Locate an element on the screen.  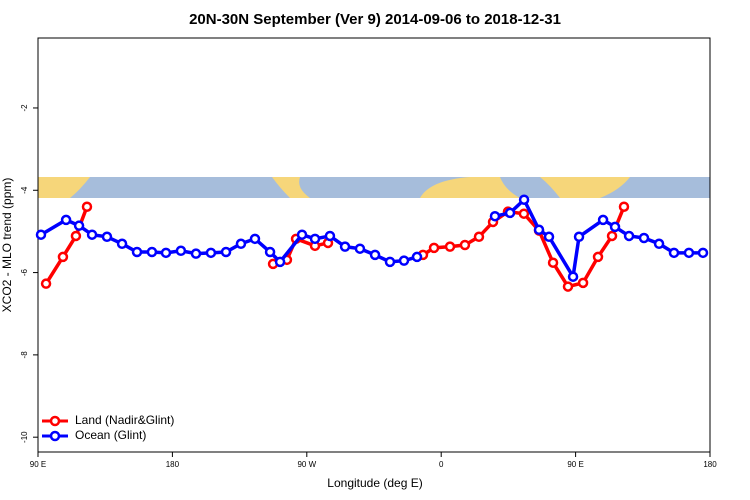
x-tick-label: 90 W is located at coordinates (306, 464).